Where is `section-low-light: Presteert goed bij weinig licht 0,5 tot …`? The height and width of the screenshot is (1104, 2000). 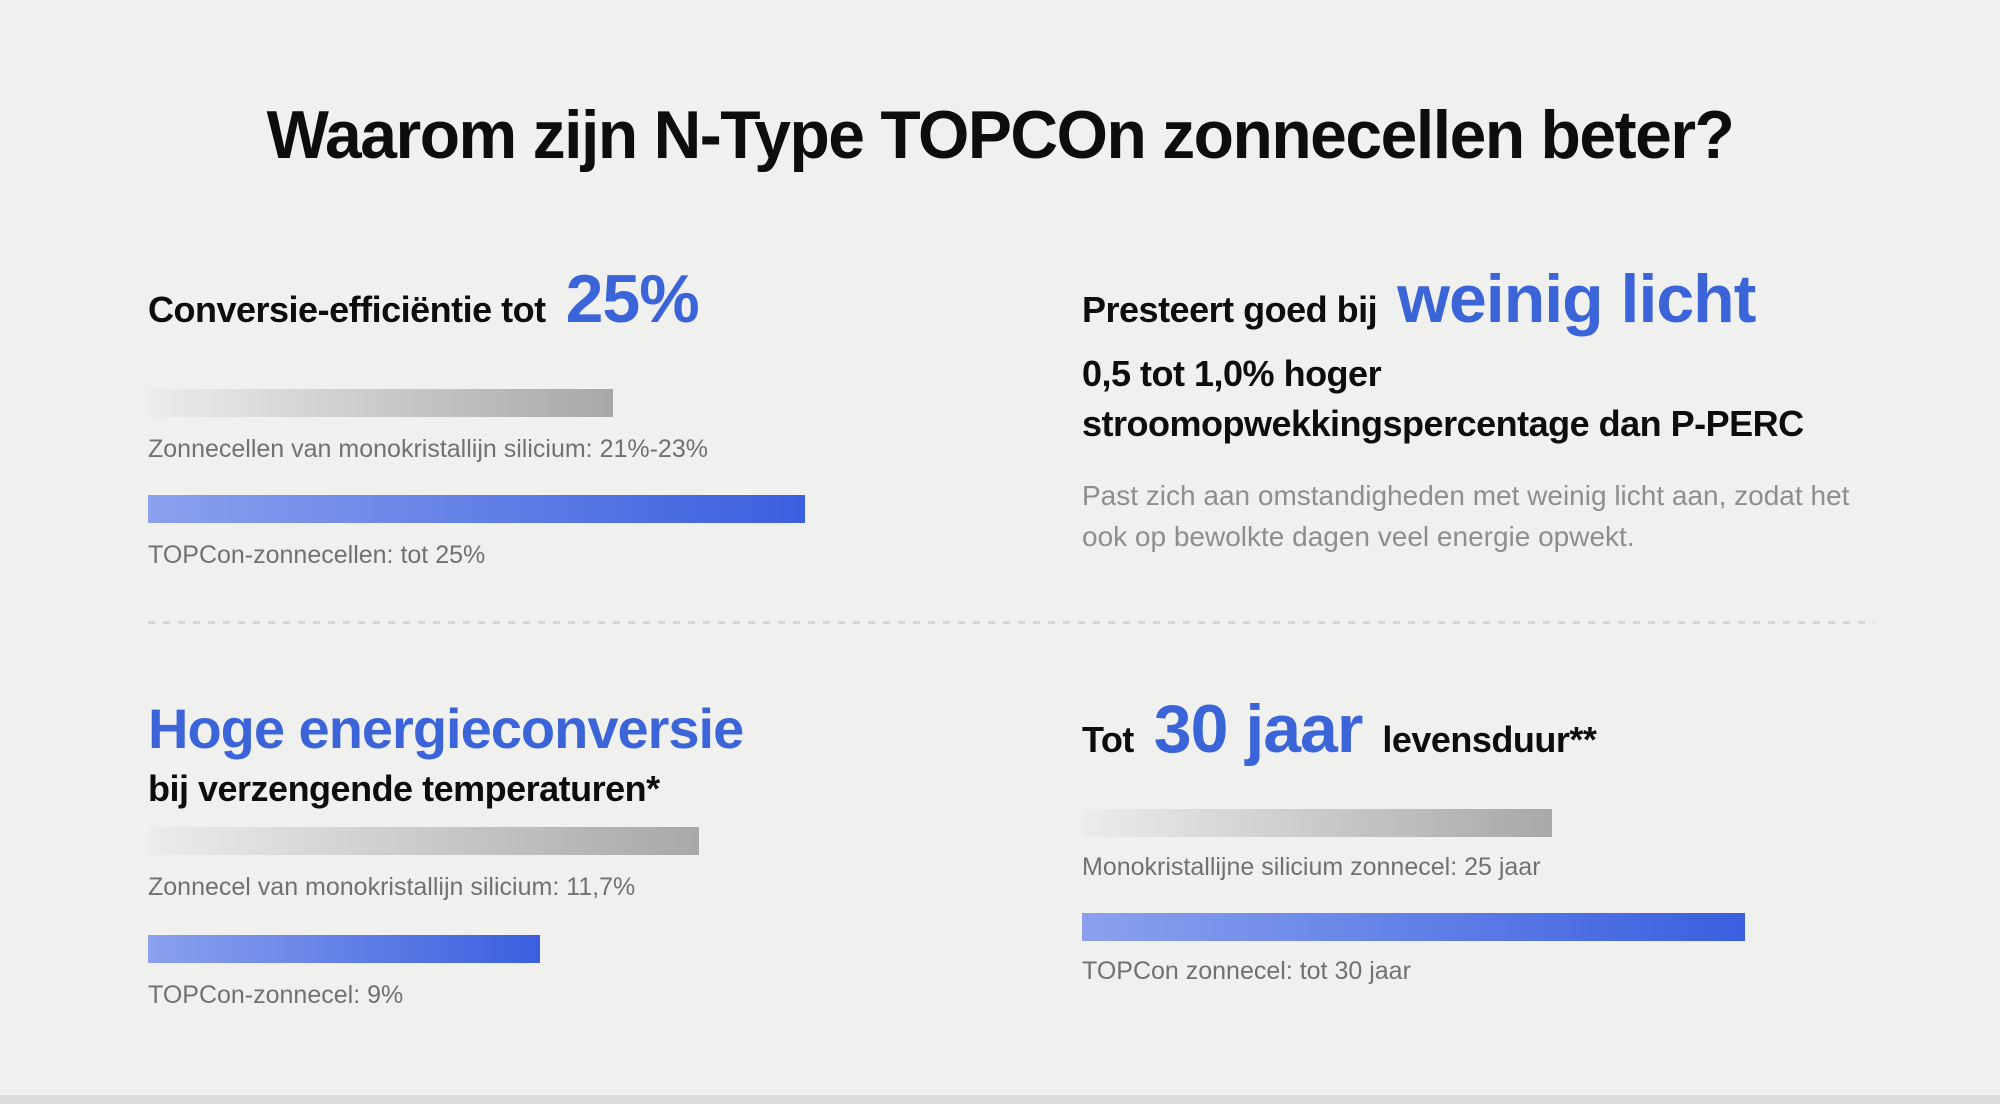
section-low-light: Presteert goed bij weinig licht 0,5 tot … is located at coordinates (1482, 409).